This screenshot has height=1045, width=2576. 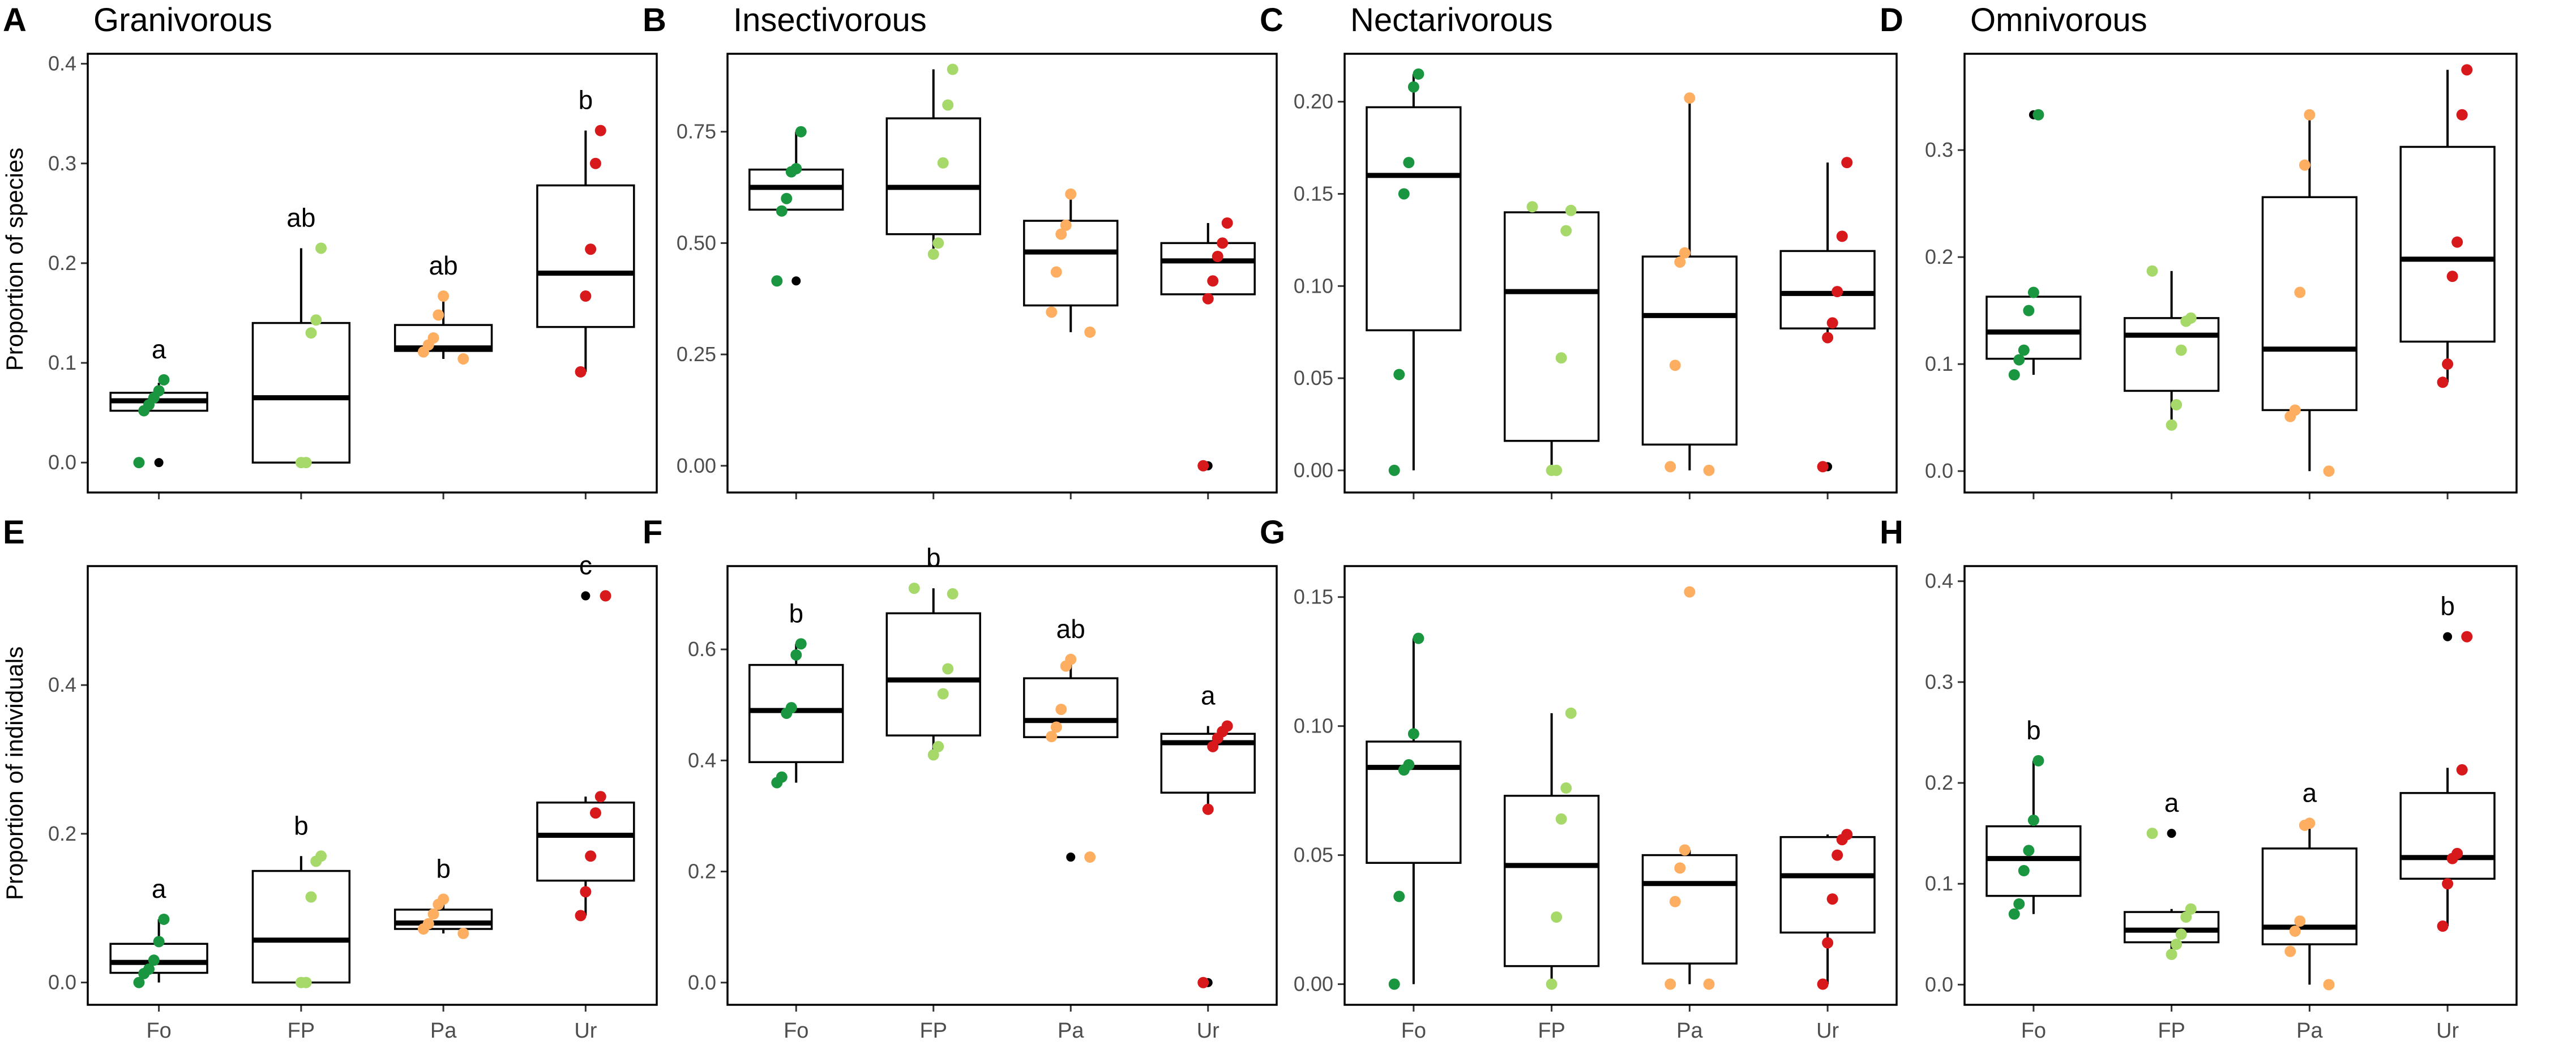 What do you see at coordinates (654, 20) in the screenshot?
I see `panel-b-letter: B` at bounding box center [654, 20].